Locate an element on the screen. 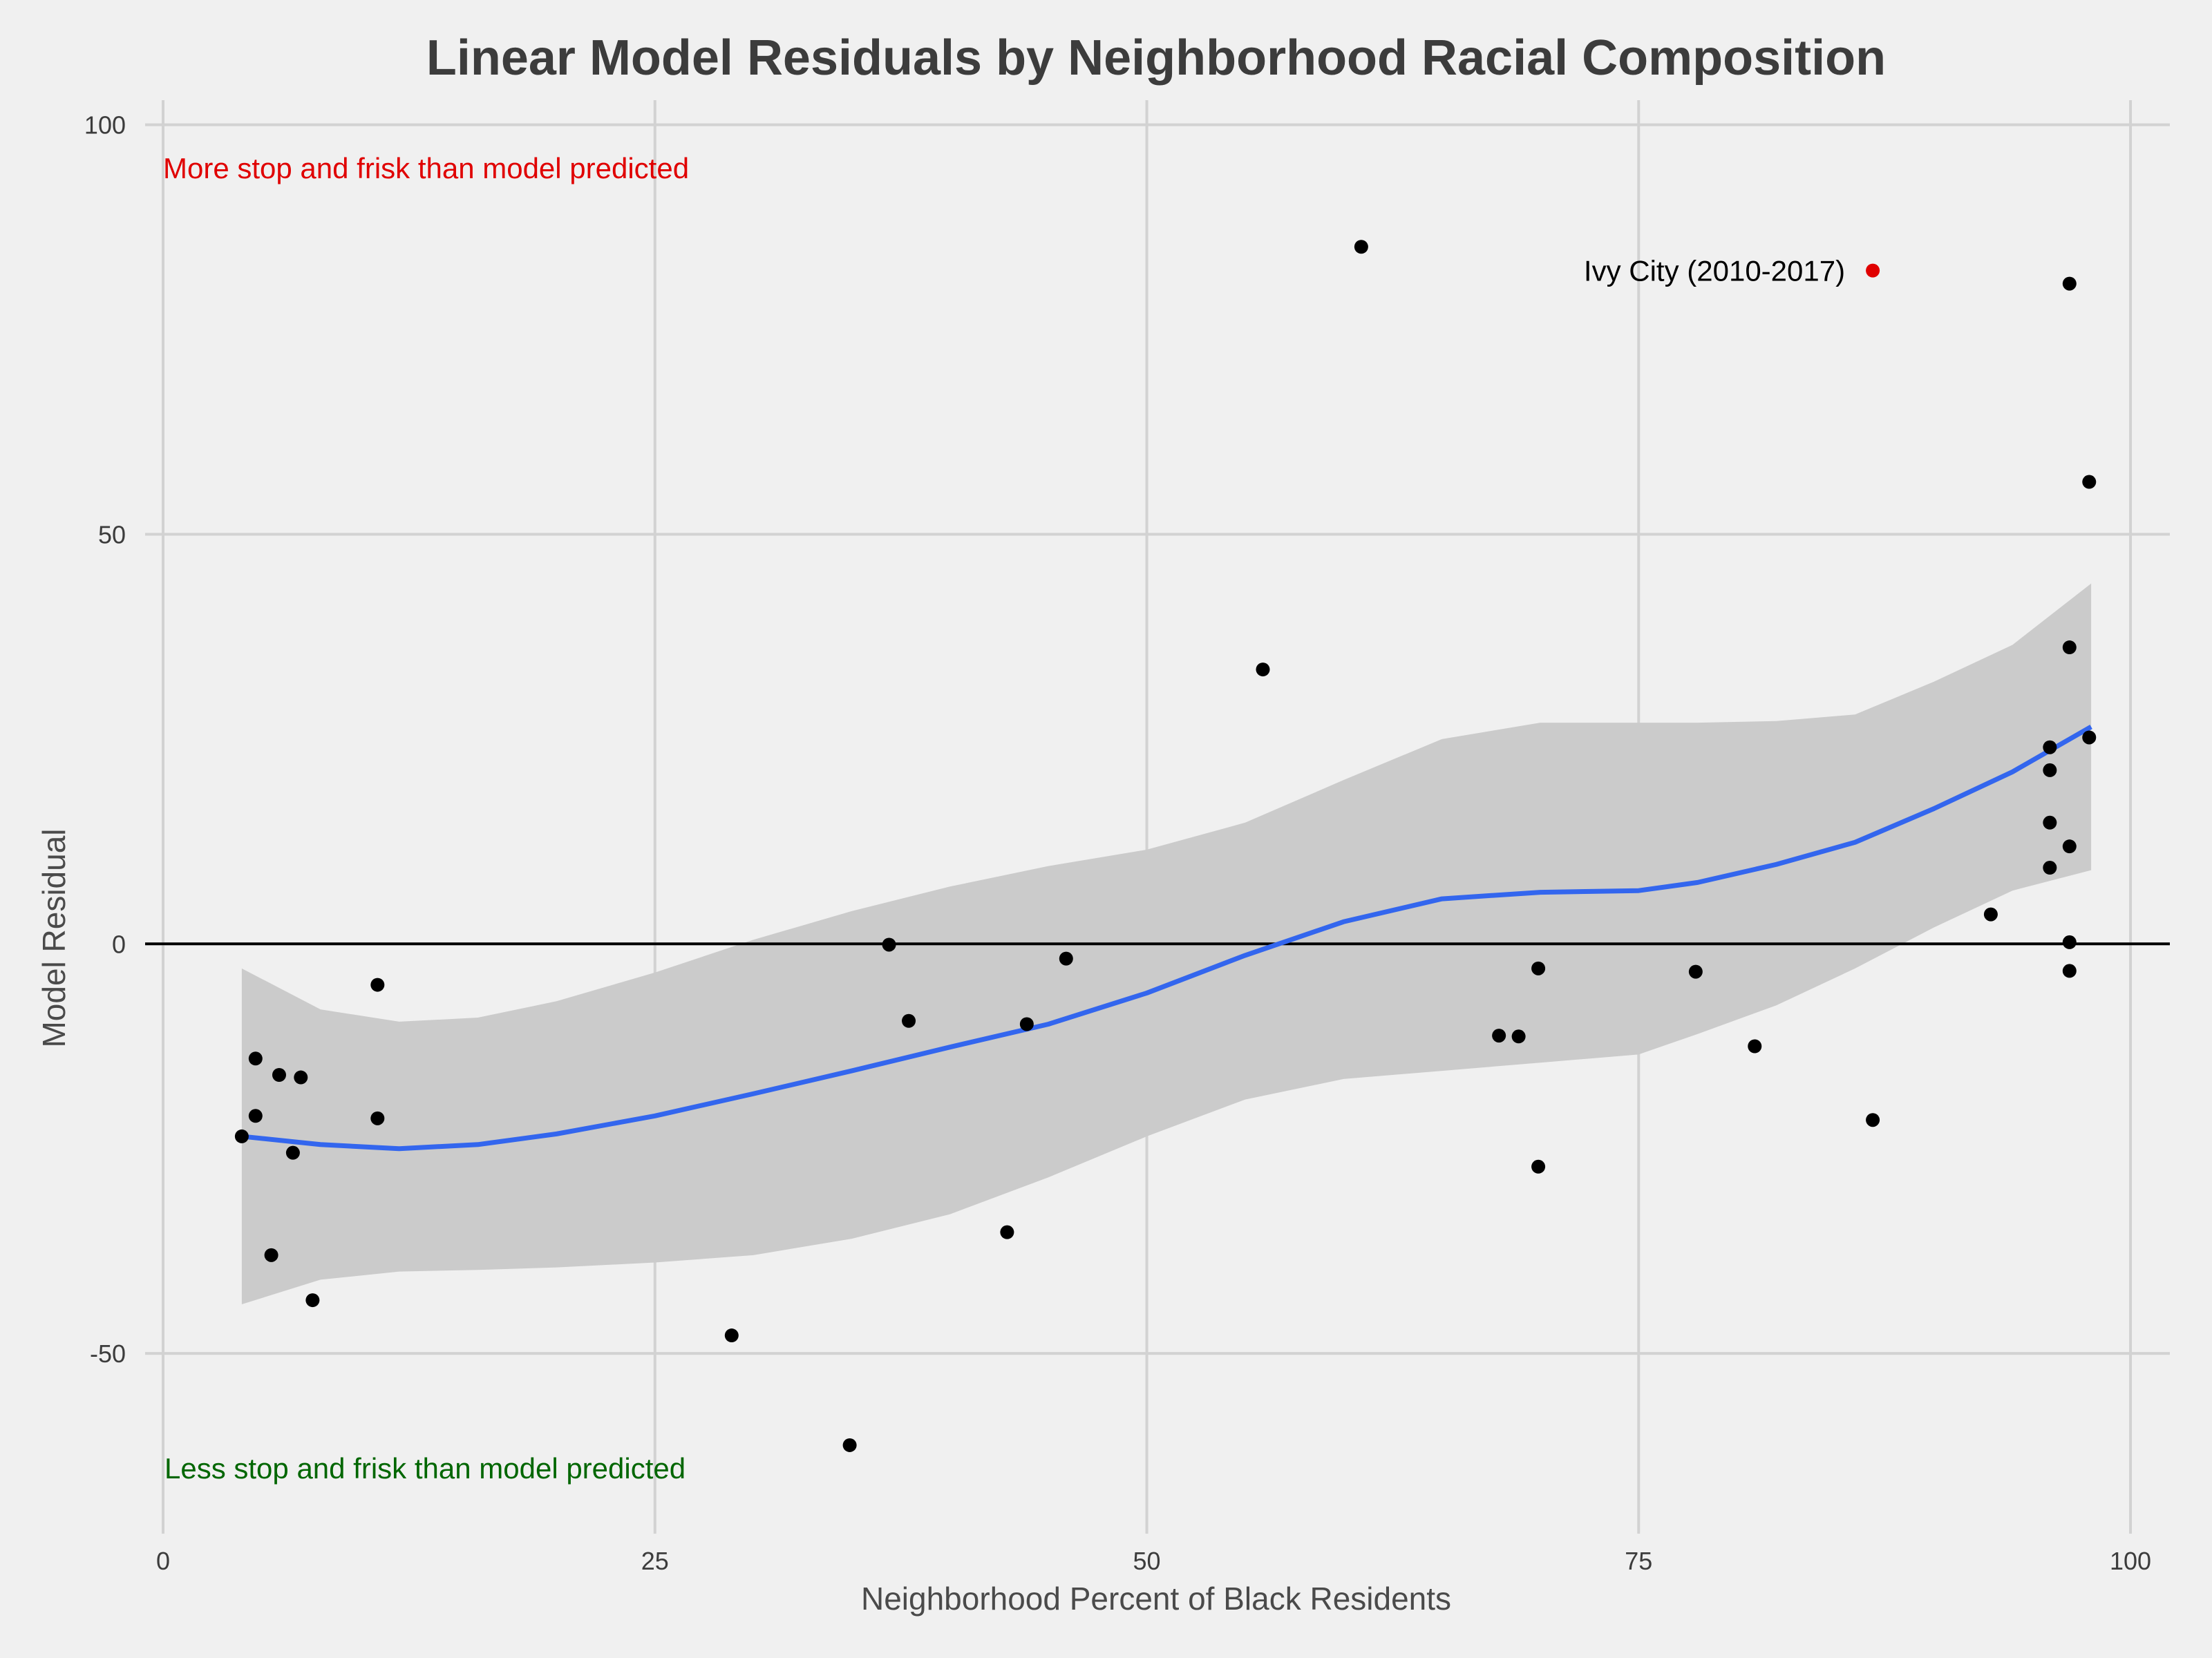 The image size is (2212, 1658). x-tick-label: 100 is located at coordinates (2130, 1561).